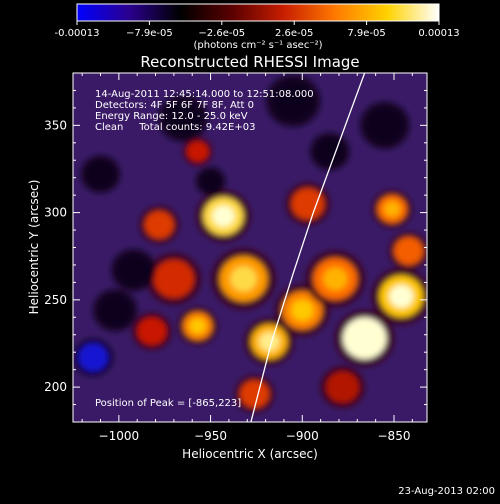 The image size is (500, 504). Describe the element at coordinates (119, 436) in the screenshot. I see `x-tick-label: −1000` at that location.